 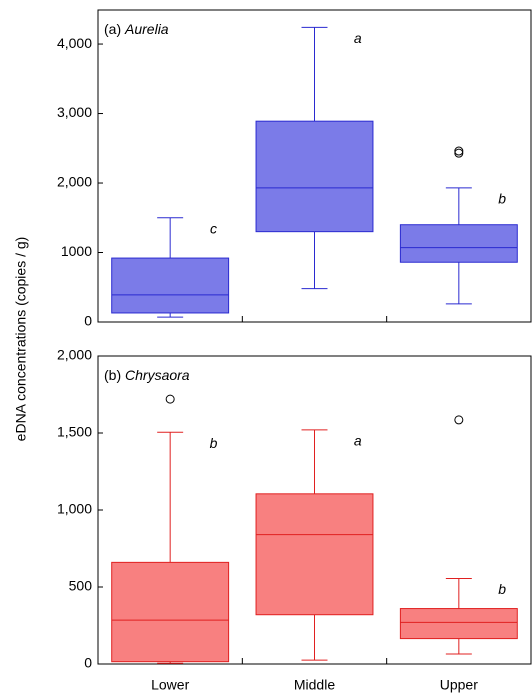 I want to click on panel-label: (b) Chrysaora, so click(x=147, y=375).